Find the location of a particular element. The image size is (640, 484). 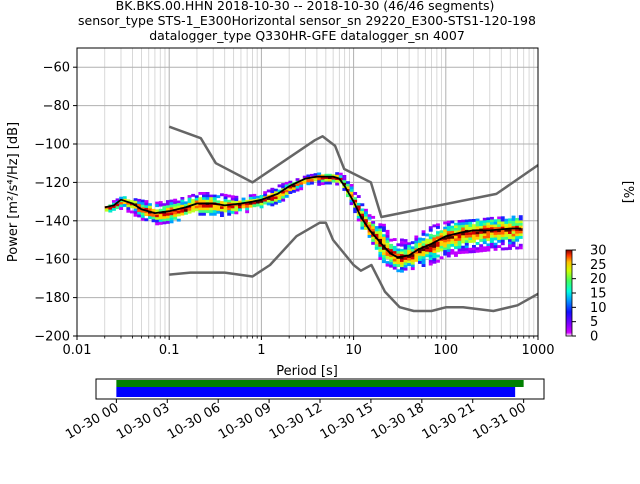

y-tick-label: −140 is located at coordinates (52, 221).